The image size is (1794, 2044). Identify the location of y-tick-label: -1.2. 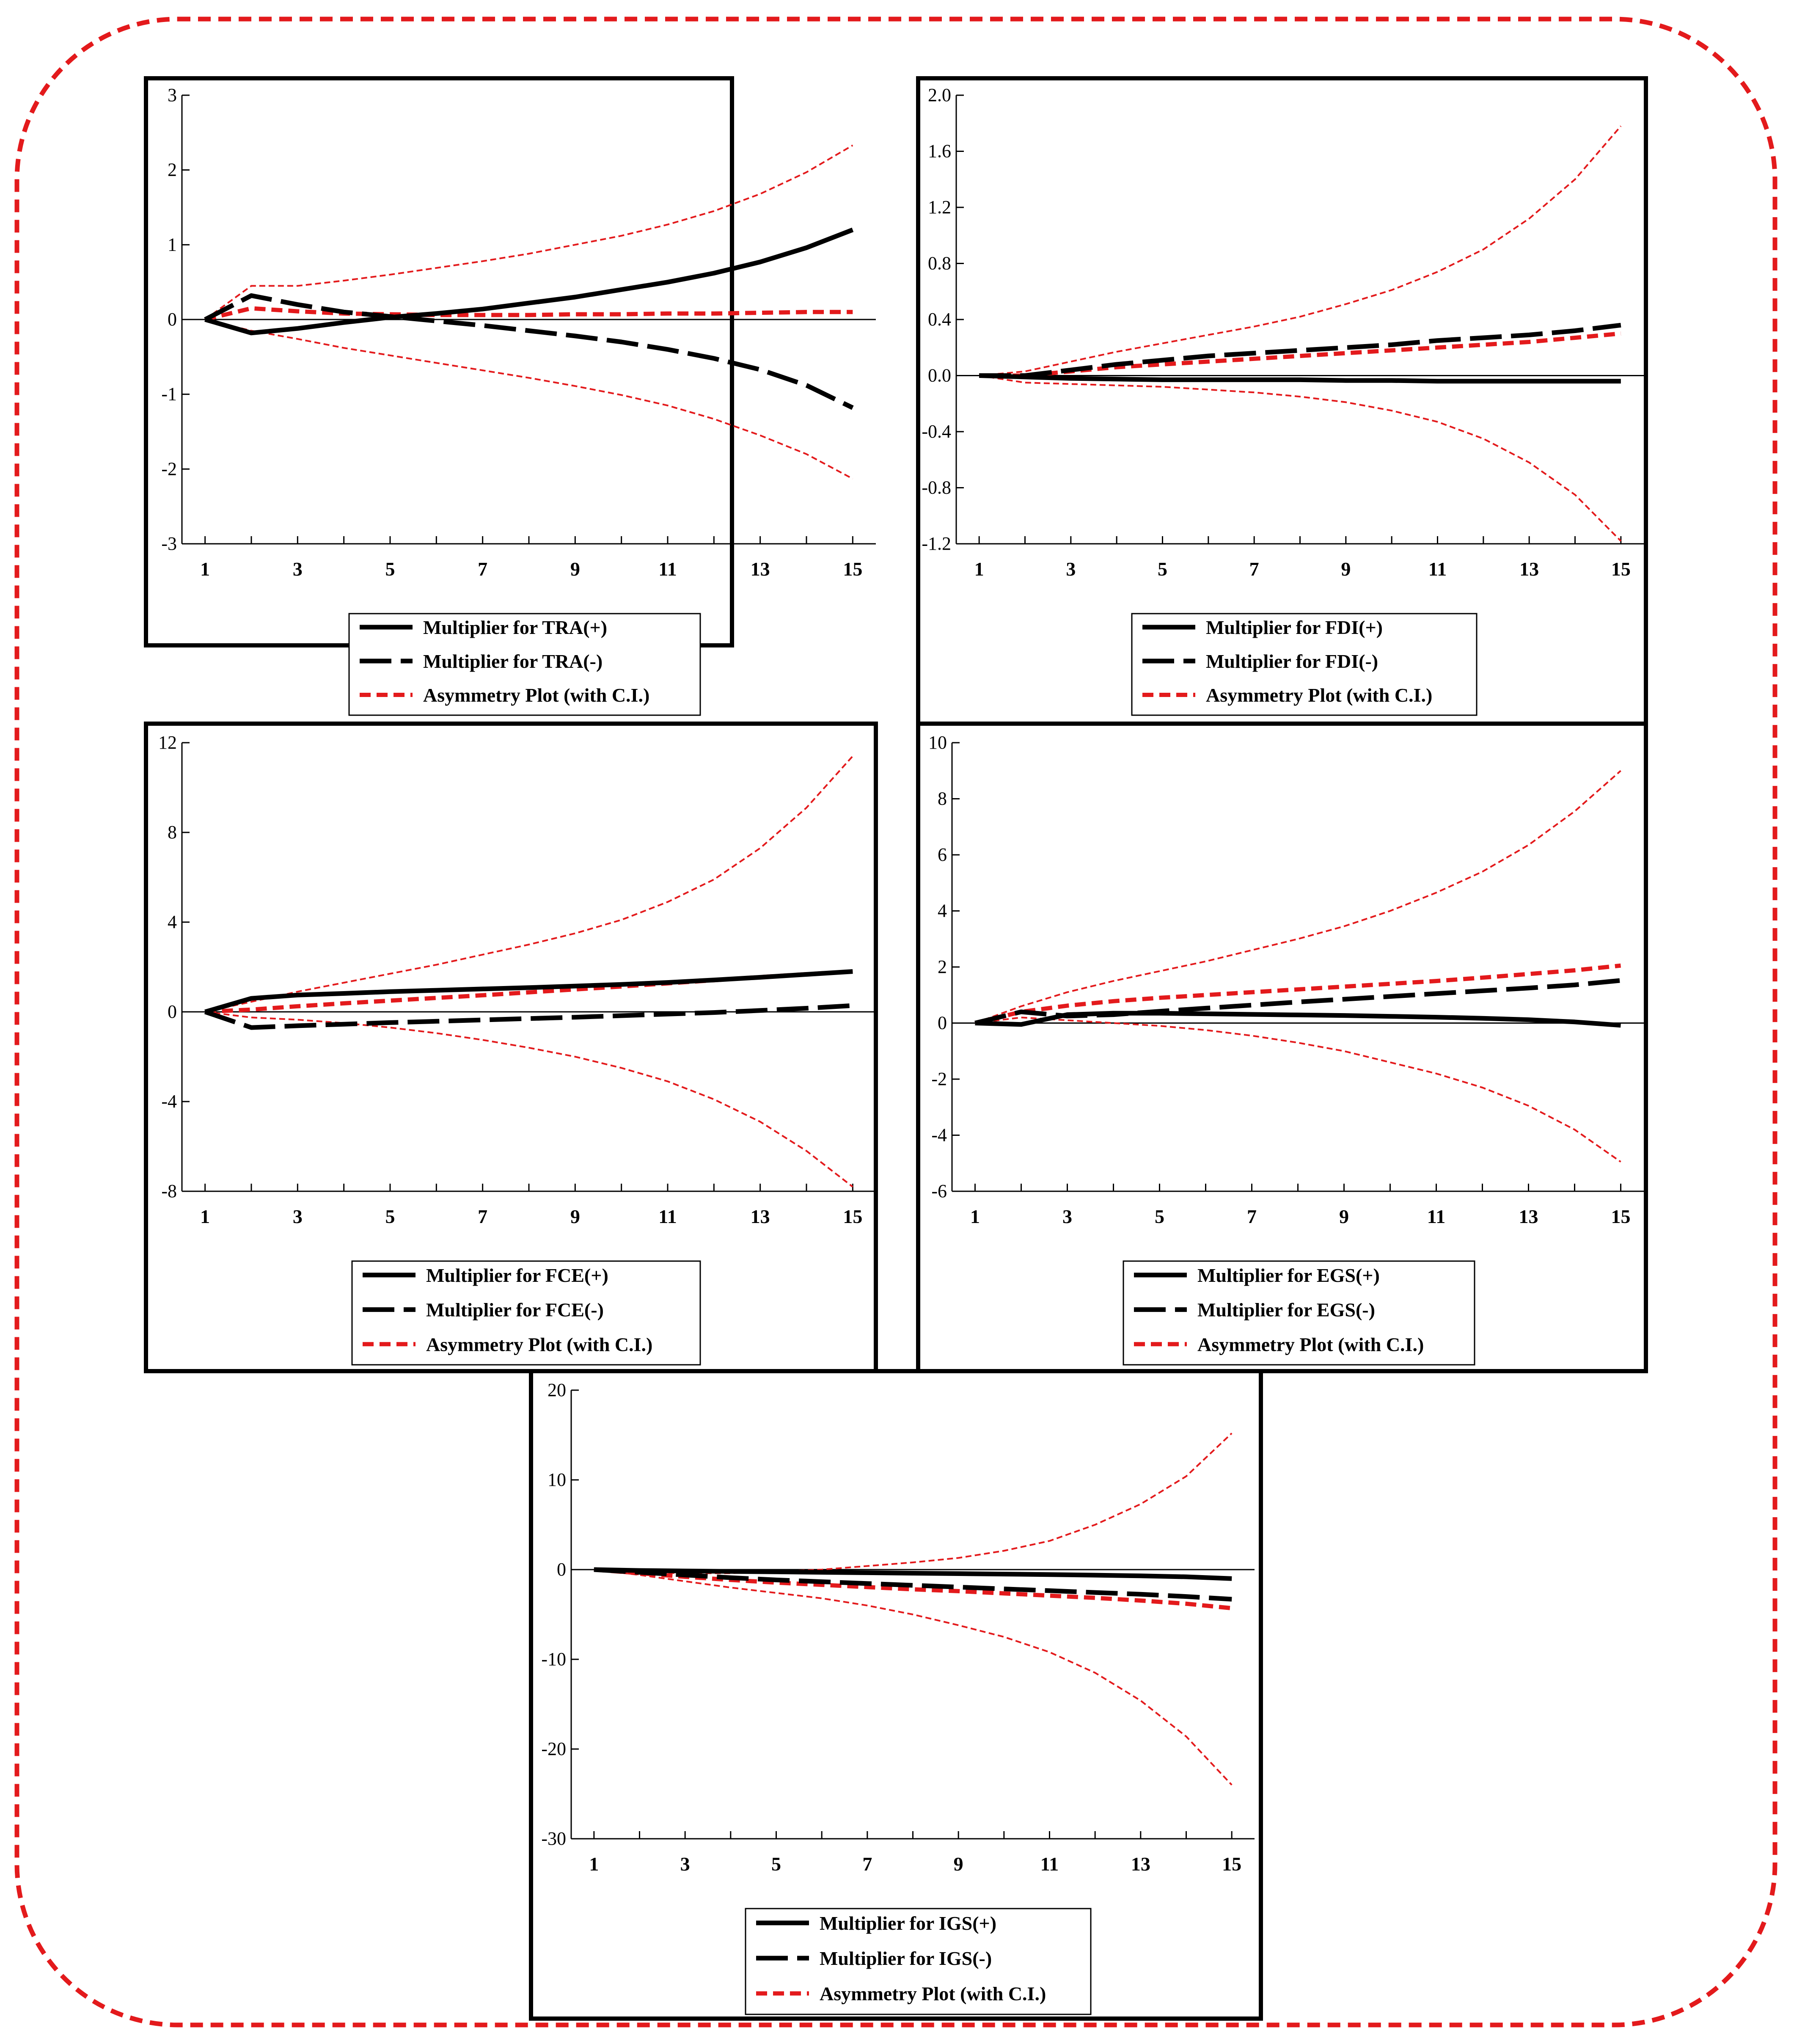
(936, 543).